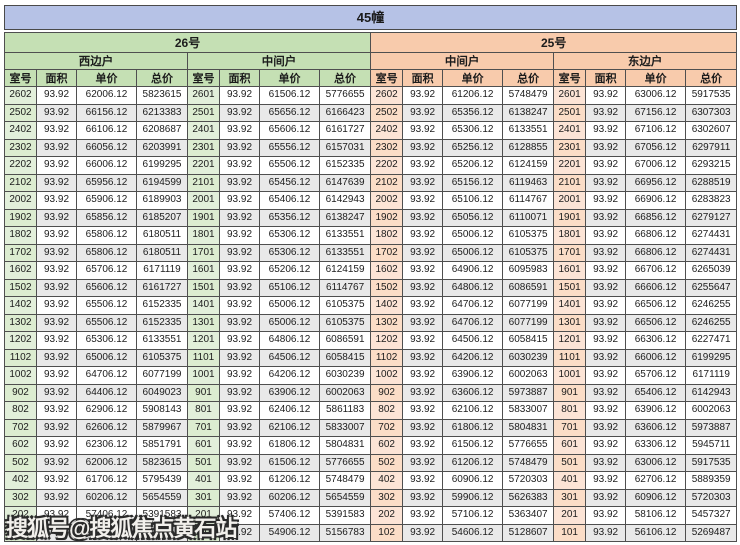 Image resolution: width=740 pixels, height=545 pixels. I want to click on cell-room: 1102, so click(20, 357).